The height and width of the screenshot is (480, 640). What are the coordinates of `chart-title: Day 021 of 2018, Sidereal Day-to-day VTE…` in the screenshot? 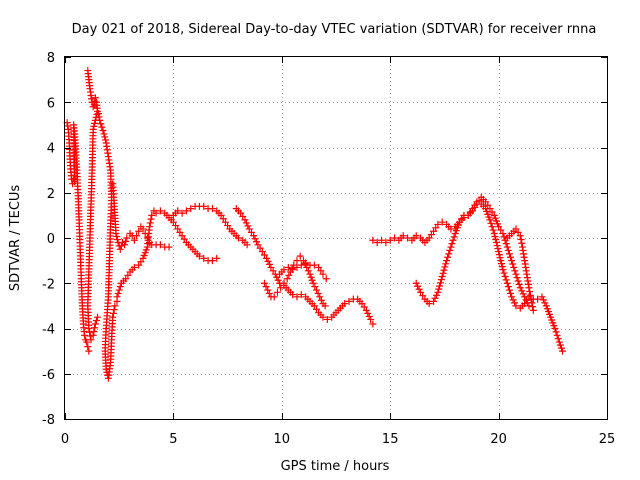 It's located at (334, 29).